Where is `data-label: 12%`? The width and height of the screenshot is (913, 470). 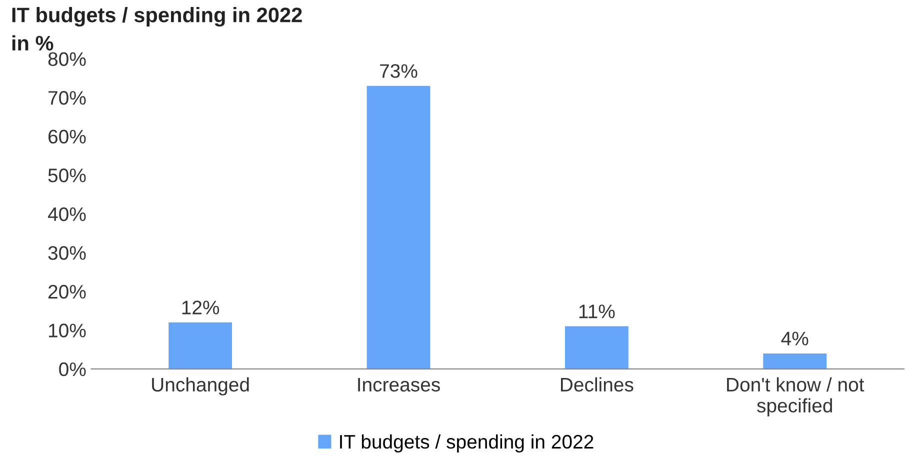
data-label: 12% is located at coordinates (201, 307).